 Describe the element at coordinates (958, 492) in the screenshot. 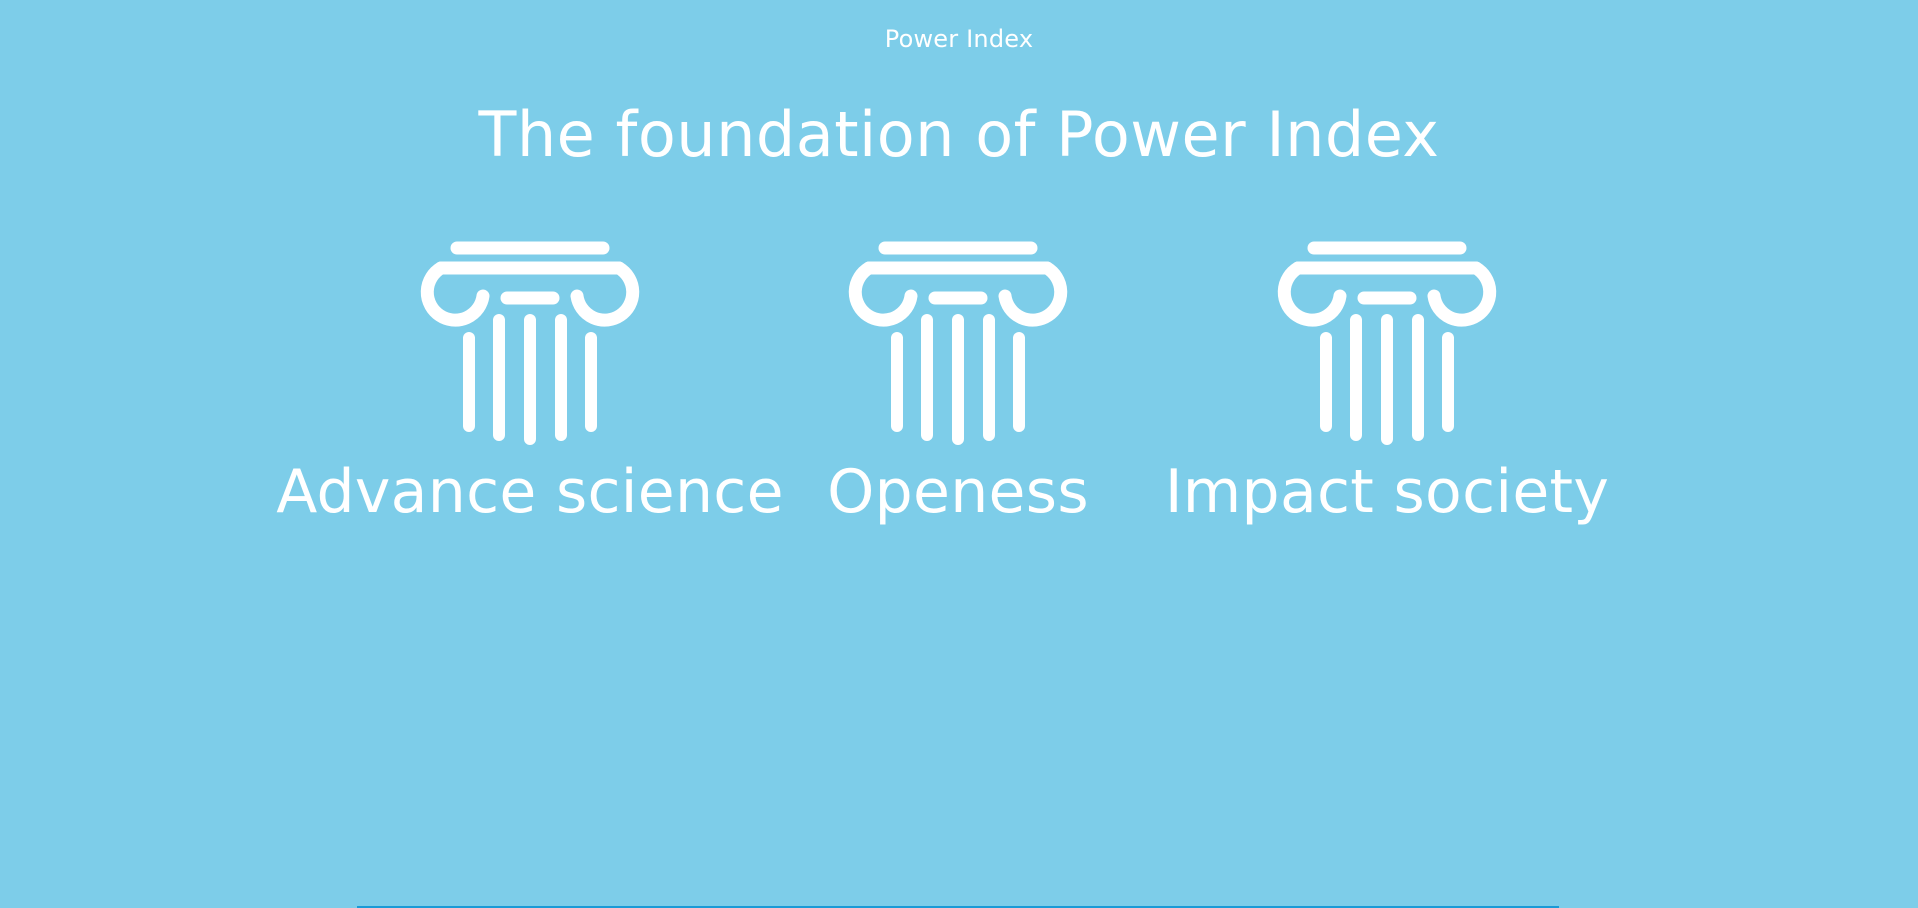

I see `pillar-label: Openess` at that location.